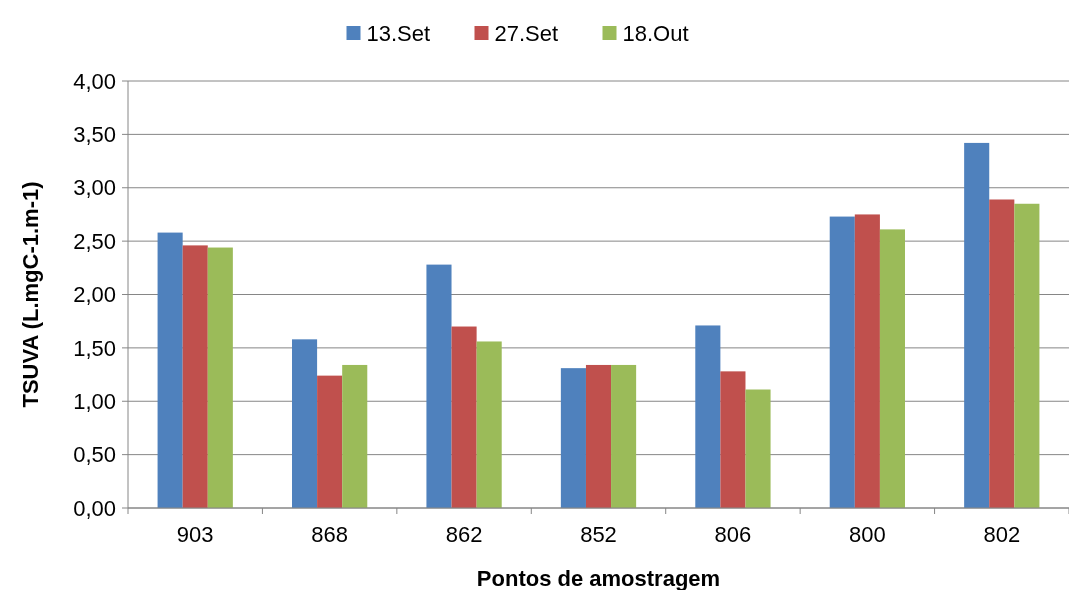 The width and height of the screenshot is (1077, 598). Describe the element at coordinates (526, 33) in the screenshot. I see `legend-label: 27.Set` at that location.